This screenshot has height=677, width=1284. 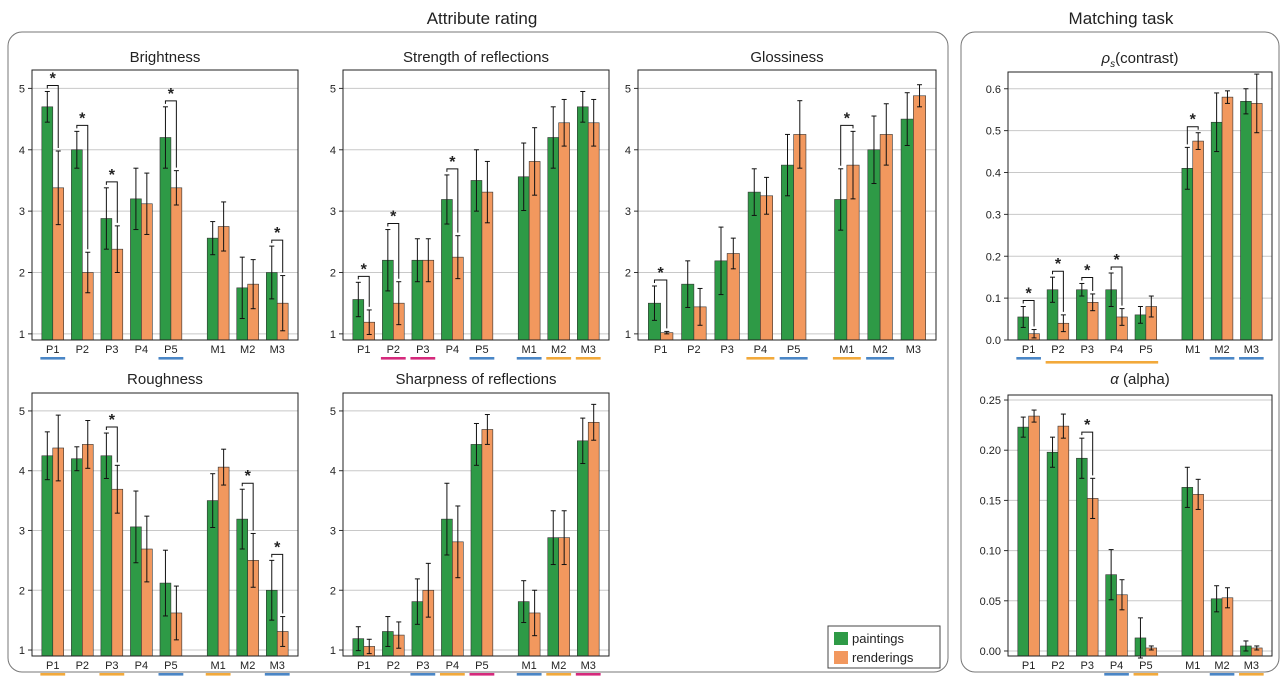 What do you see at coordinates (884, 647) in the screenshot?
I see `legend: paintings renderings` at bounding box center [884, 647].